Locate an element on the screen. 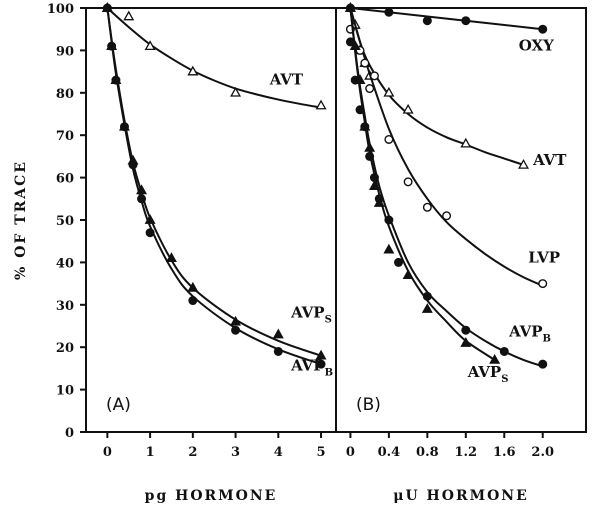 This screenshot has height=508, width=594. panel-b-label: (B) is located at coordinates (368, 405).